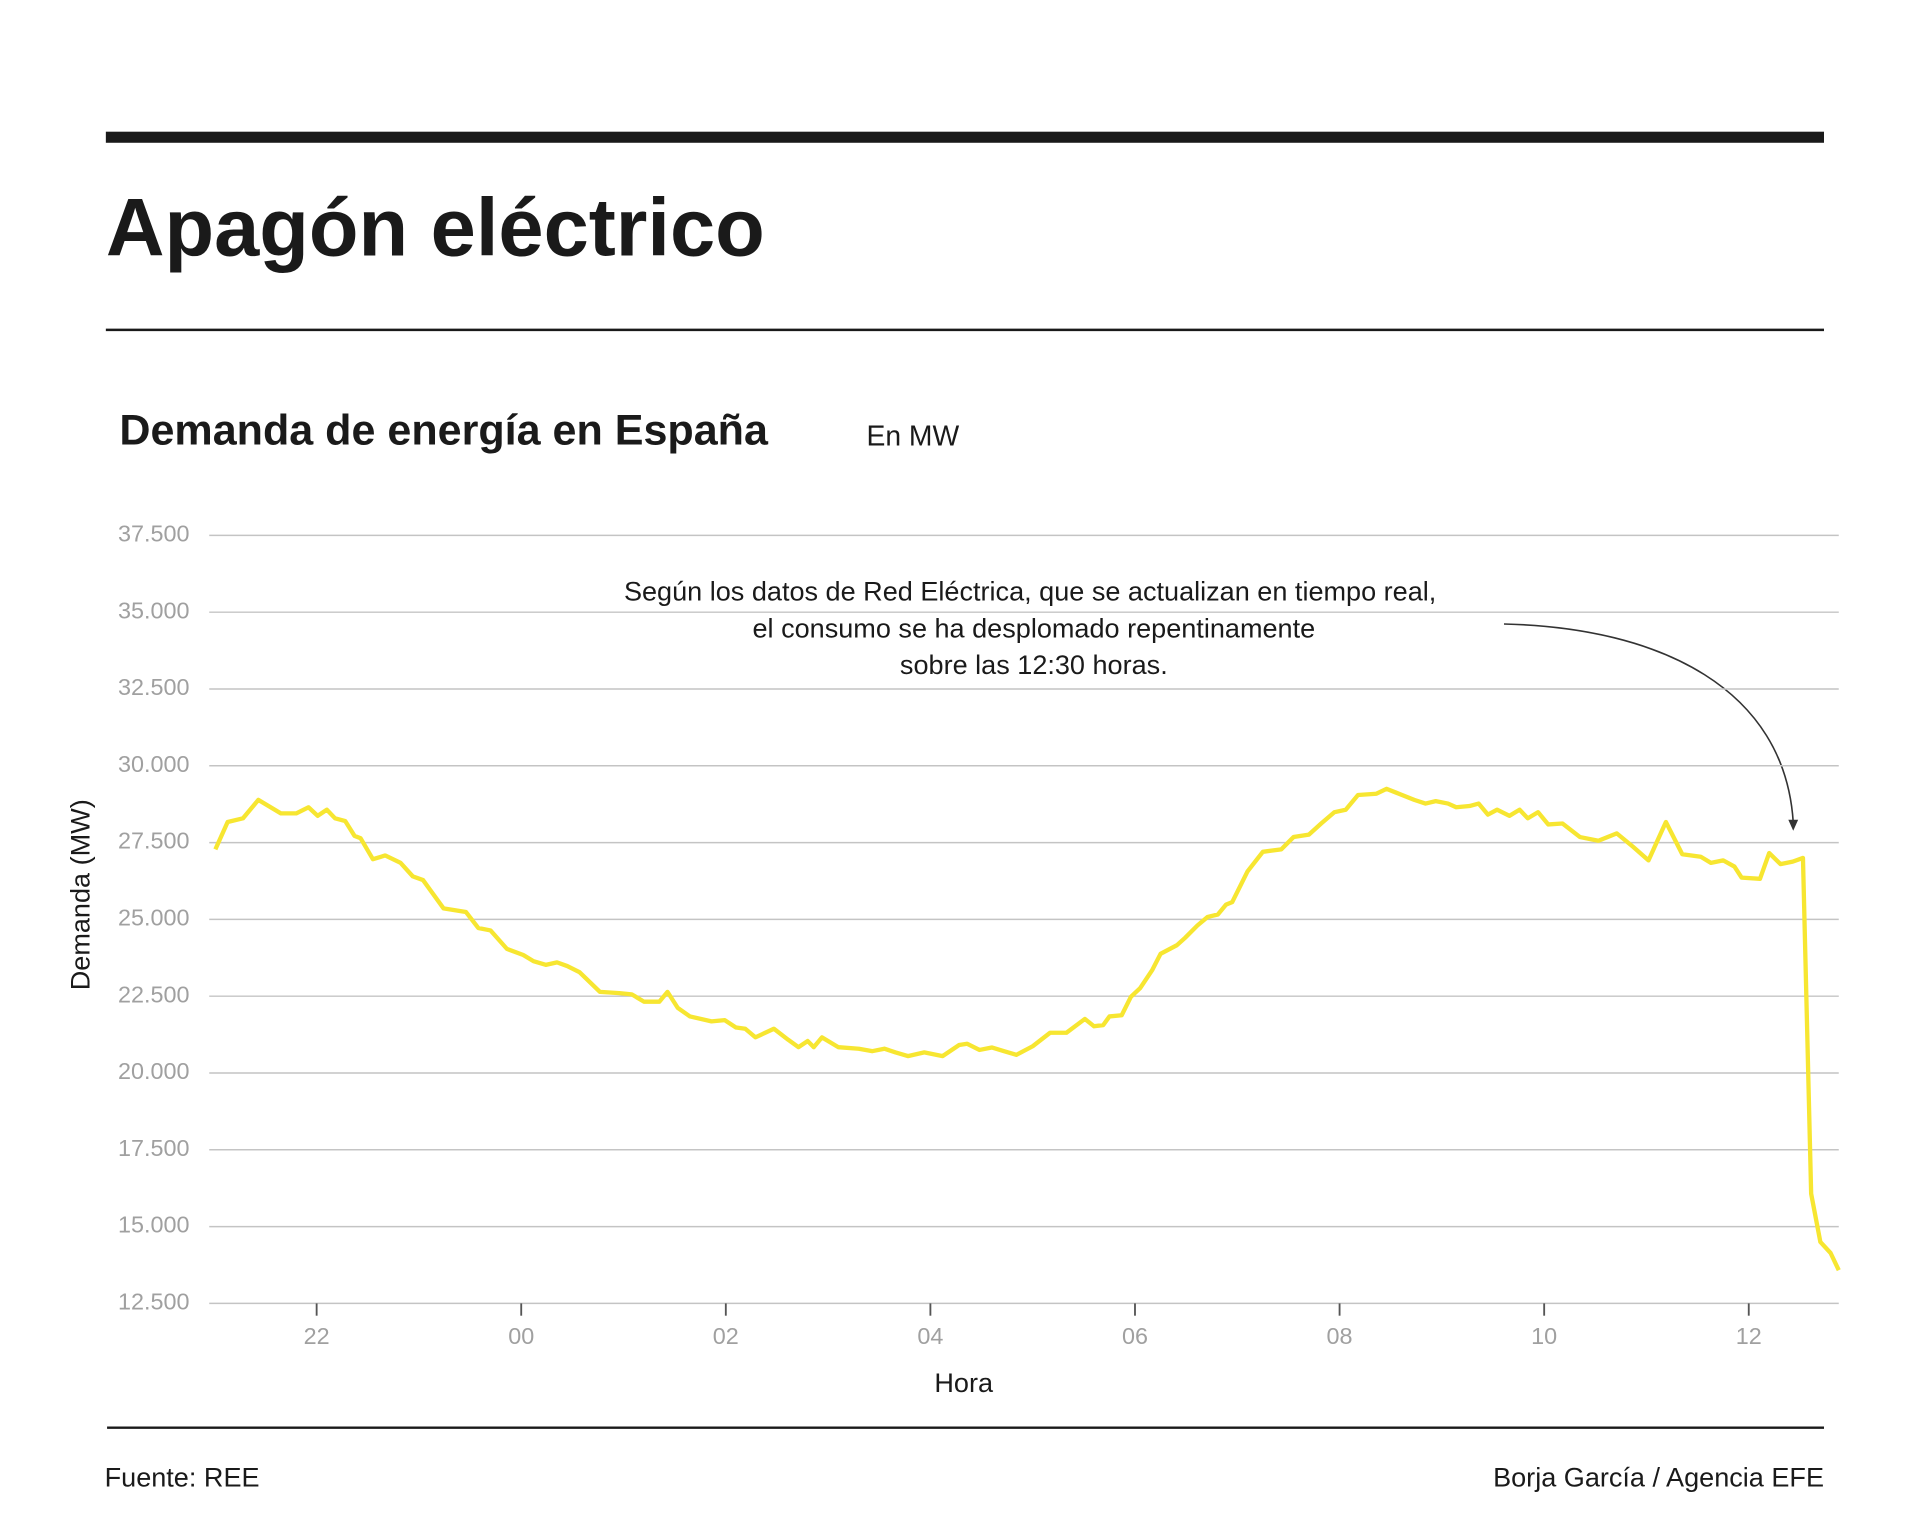  I want to click on source: Fuente: REE, so click(182, 1477).